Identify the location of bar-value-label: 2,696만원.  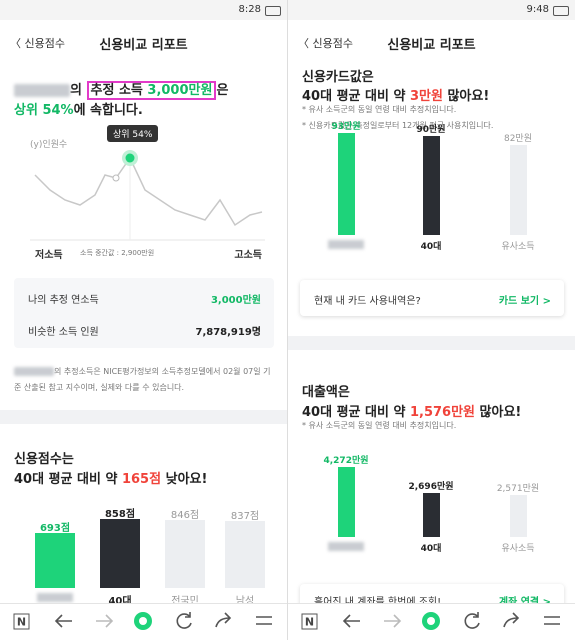
(431, 486).